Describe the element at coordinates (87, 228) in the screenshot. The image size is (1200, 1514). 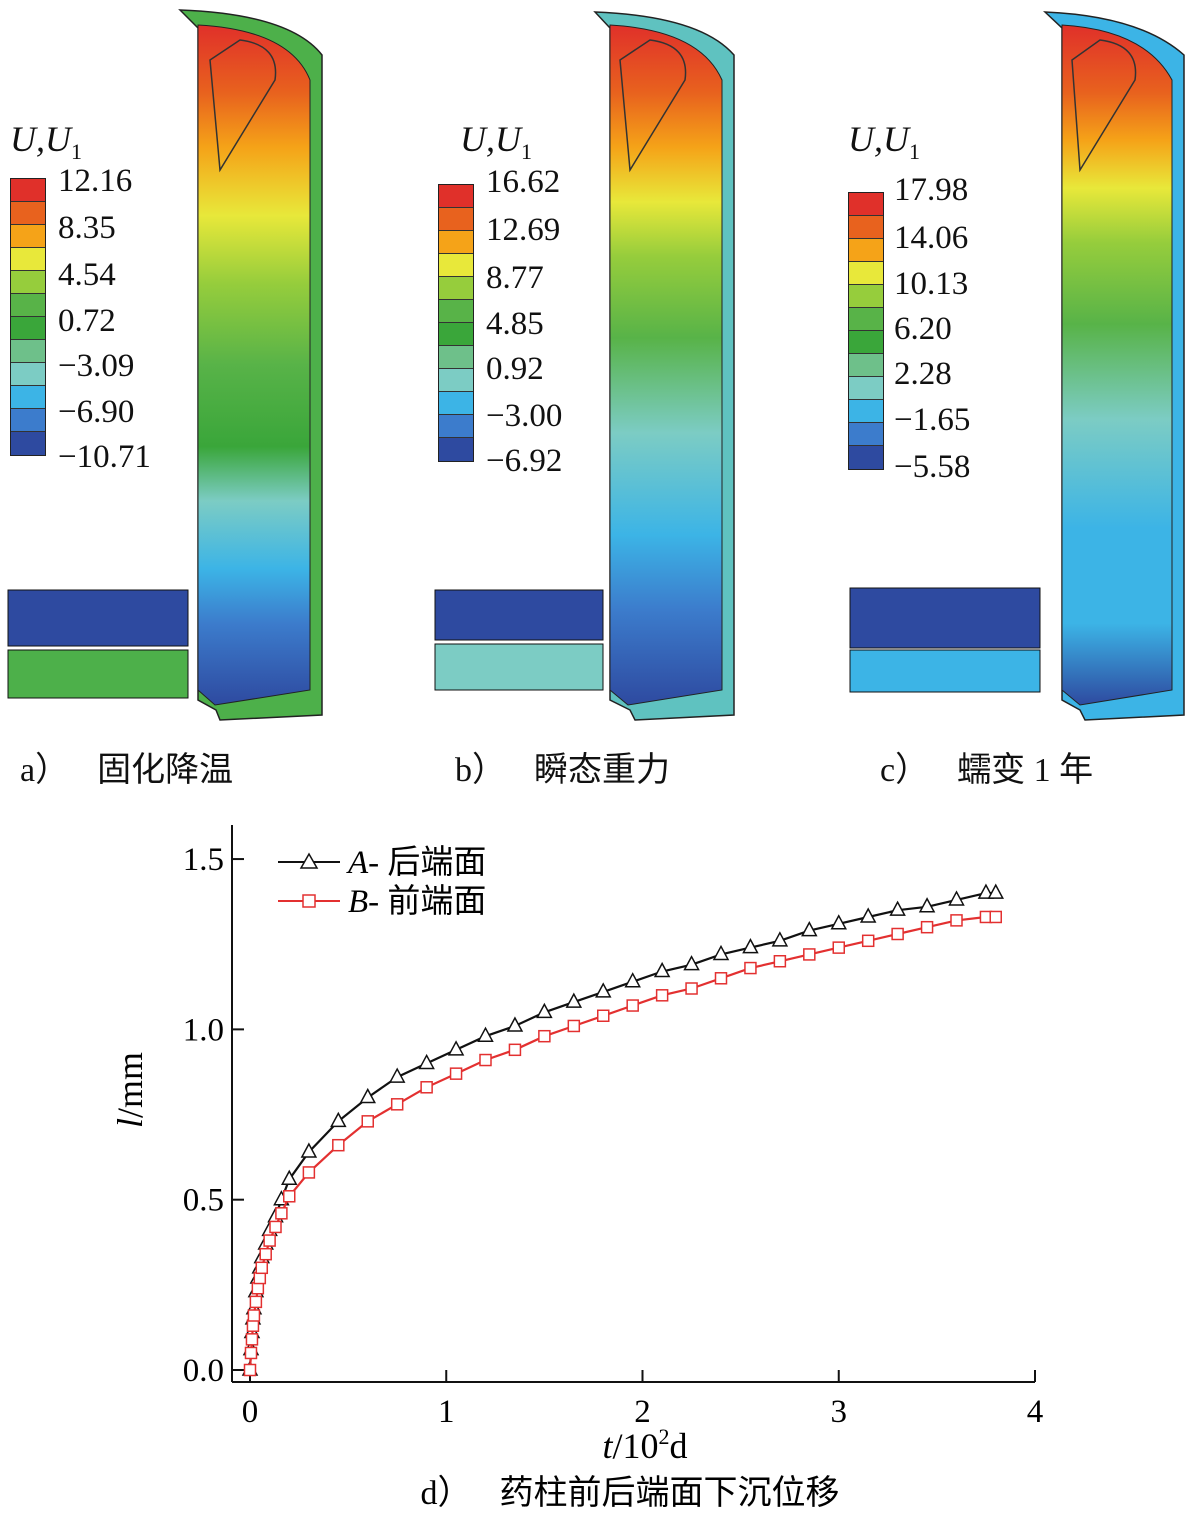
I see `colorbar-tick: 8.35` at that location.